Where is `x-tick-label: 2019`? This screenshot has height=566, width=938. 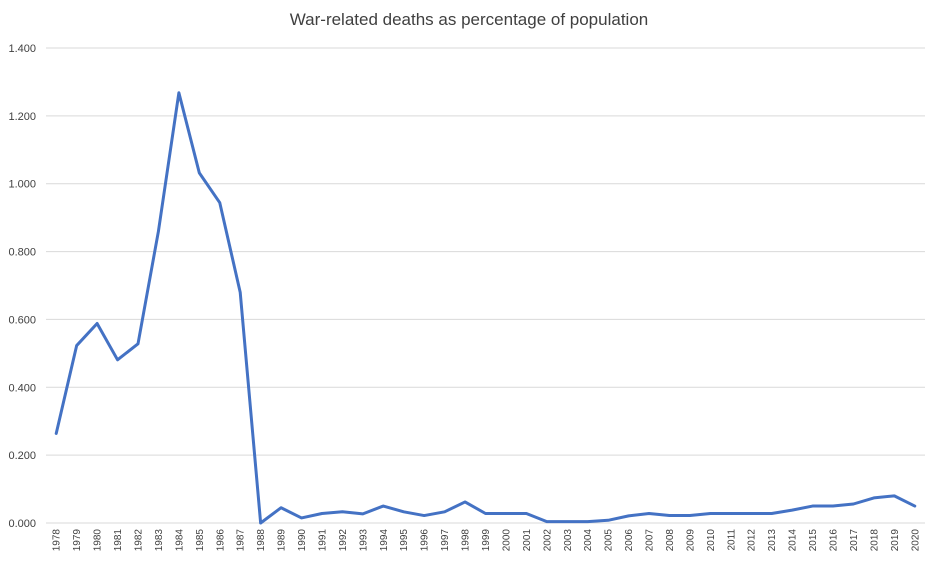 x-tick-label: 2019 is located at coordinates (895, 540).